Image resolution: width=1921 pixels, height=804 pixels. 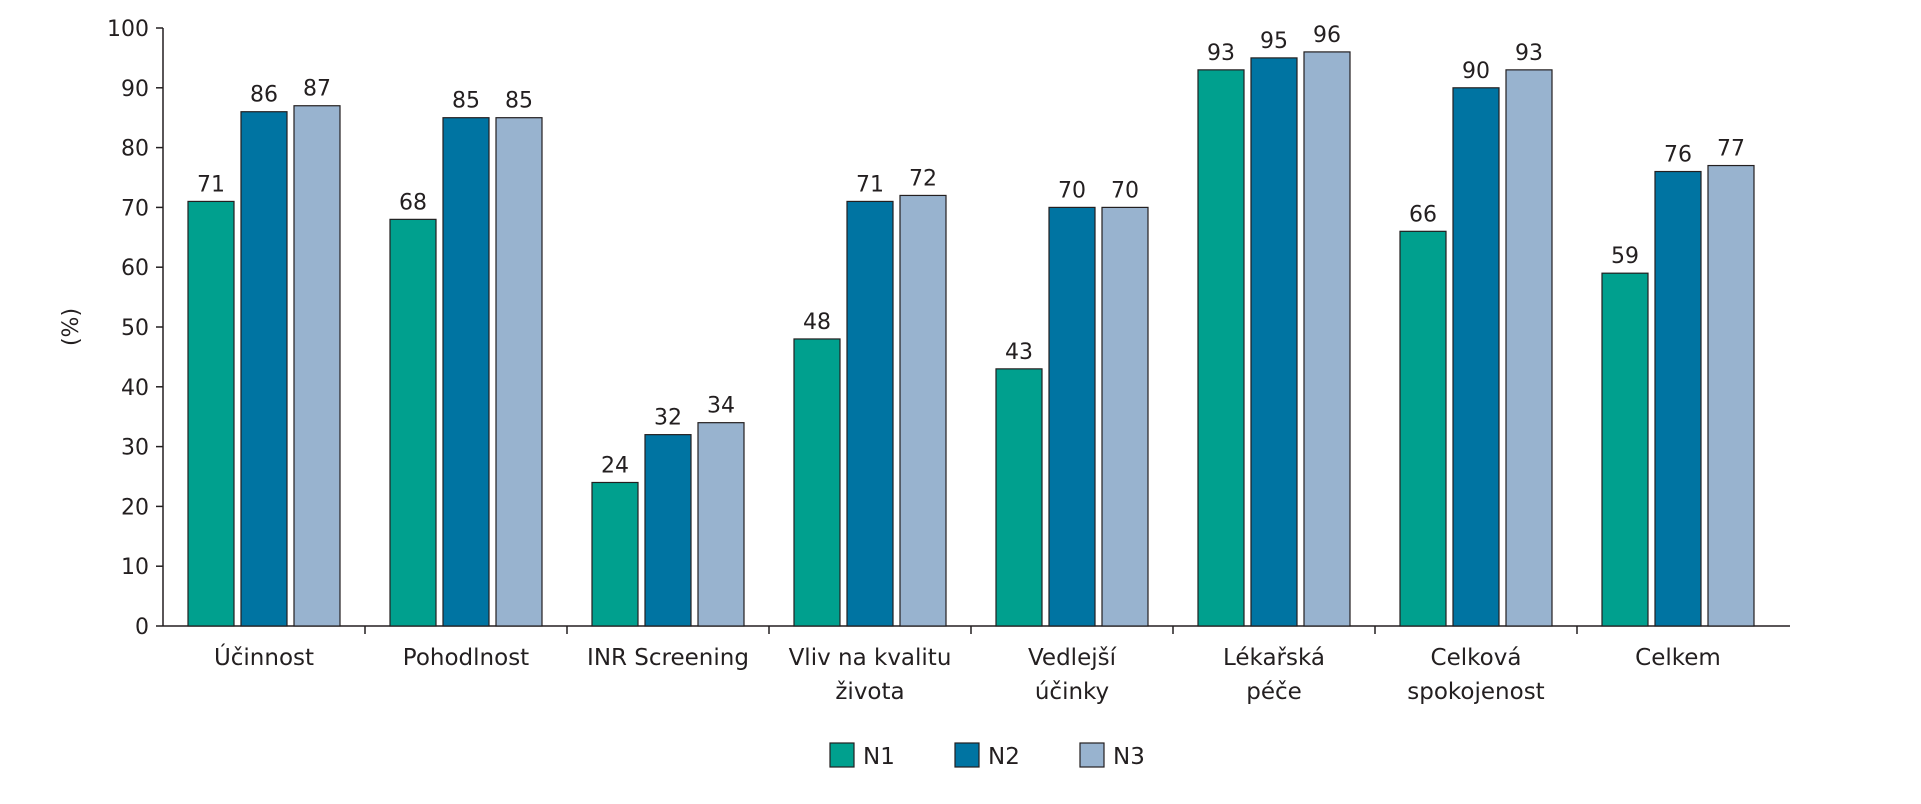 What do you see at coordinates (1678, 155) in the screenshot?
I see `data-label: 76` at bounding box center [1678, 155].